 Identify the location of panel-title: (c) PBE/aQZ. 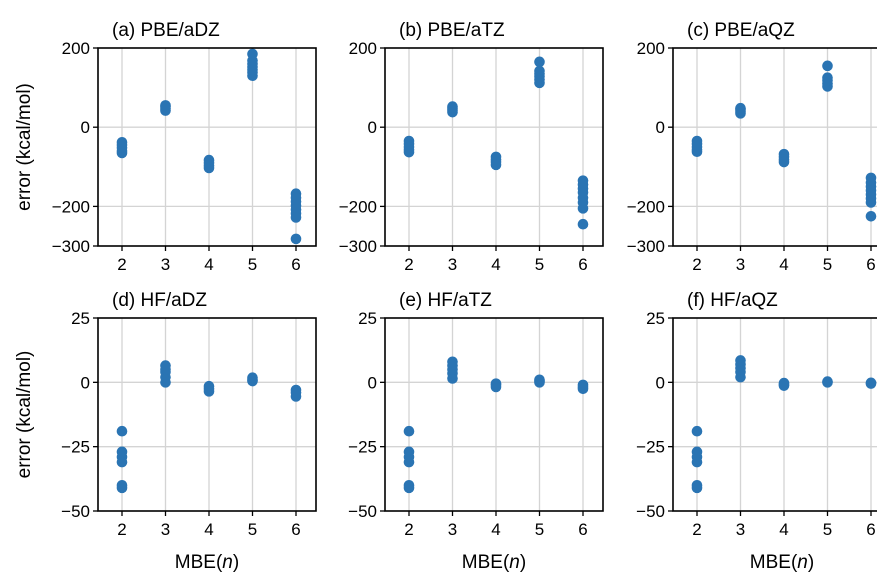
(741, 30).